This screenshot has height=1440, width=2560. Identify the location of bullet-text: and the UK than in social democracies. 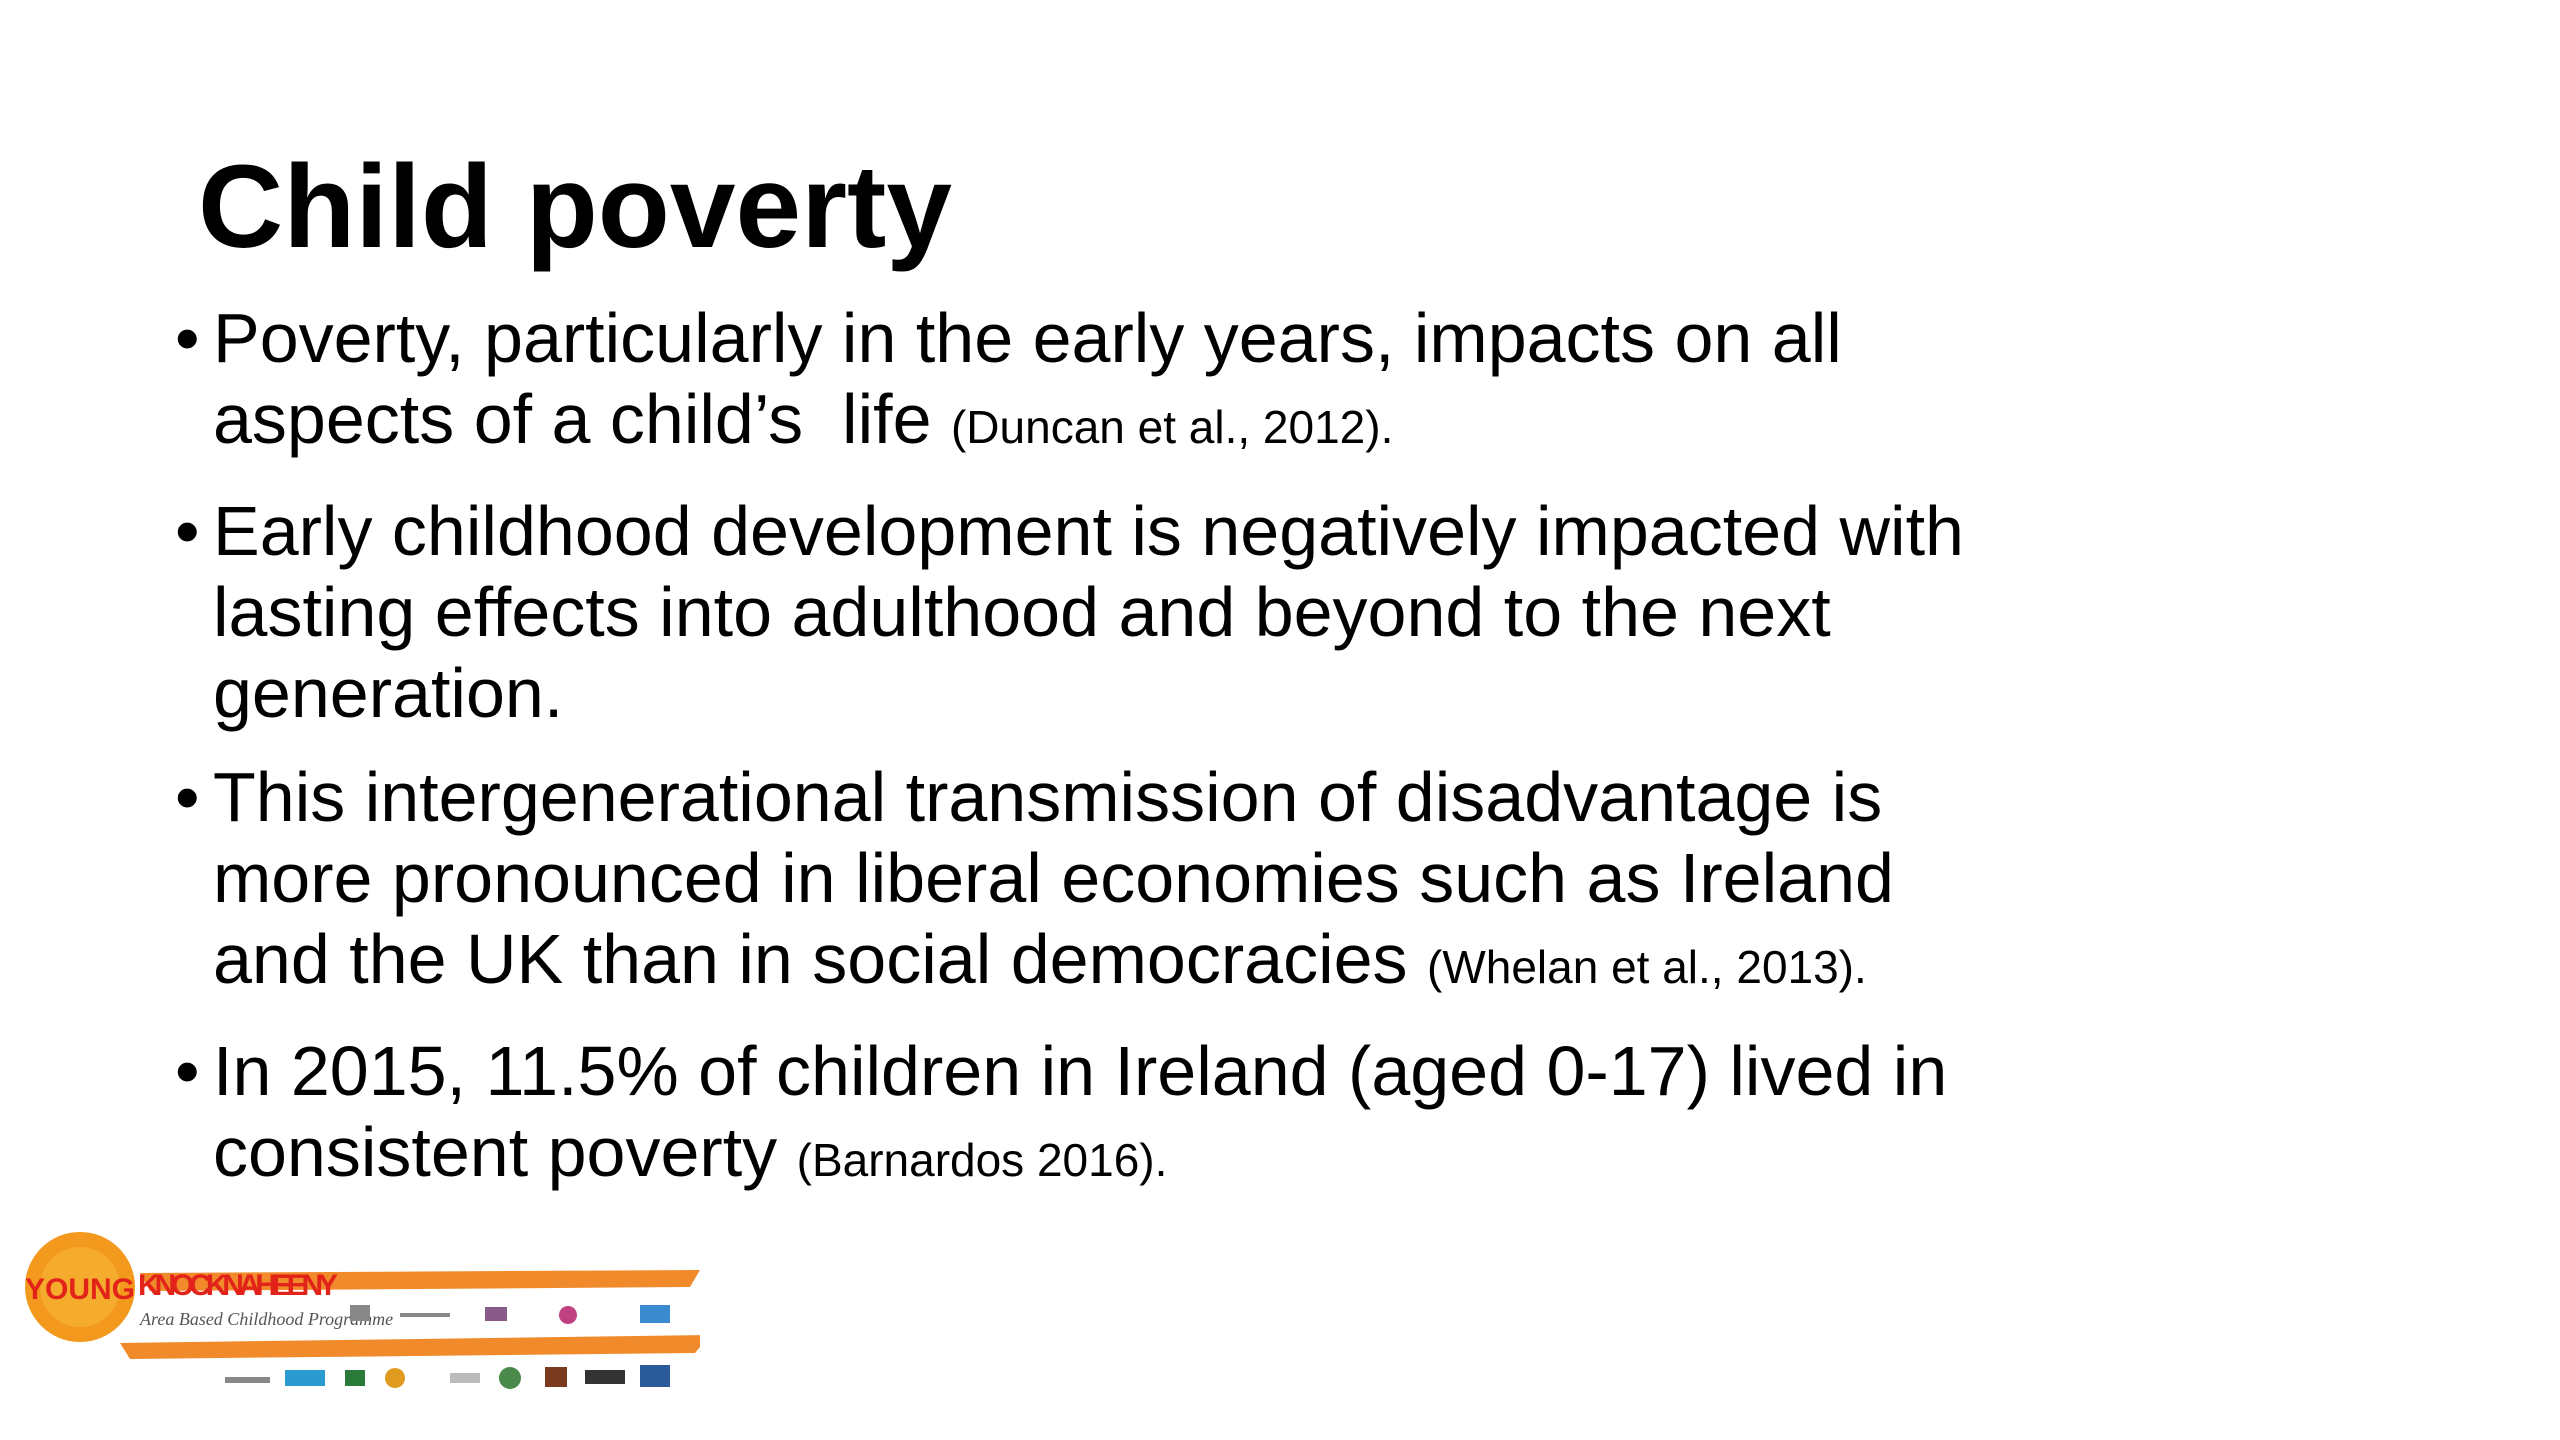
(810, 959).